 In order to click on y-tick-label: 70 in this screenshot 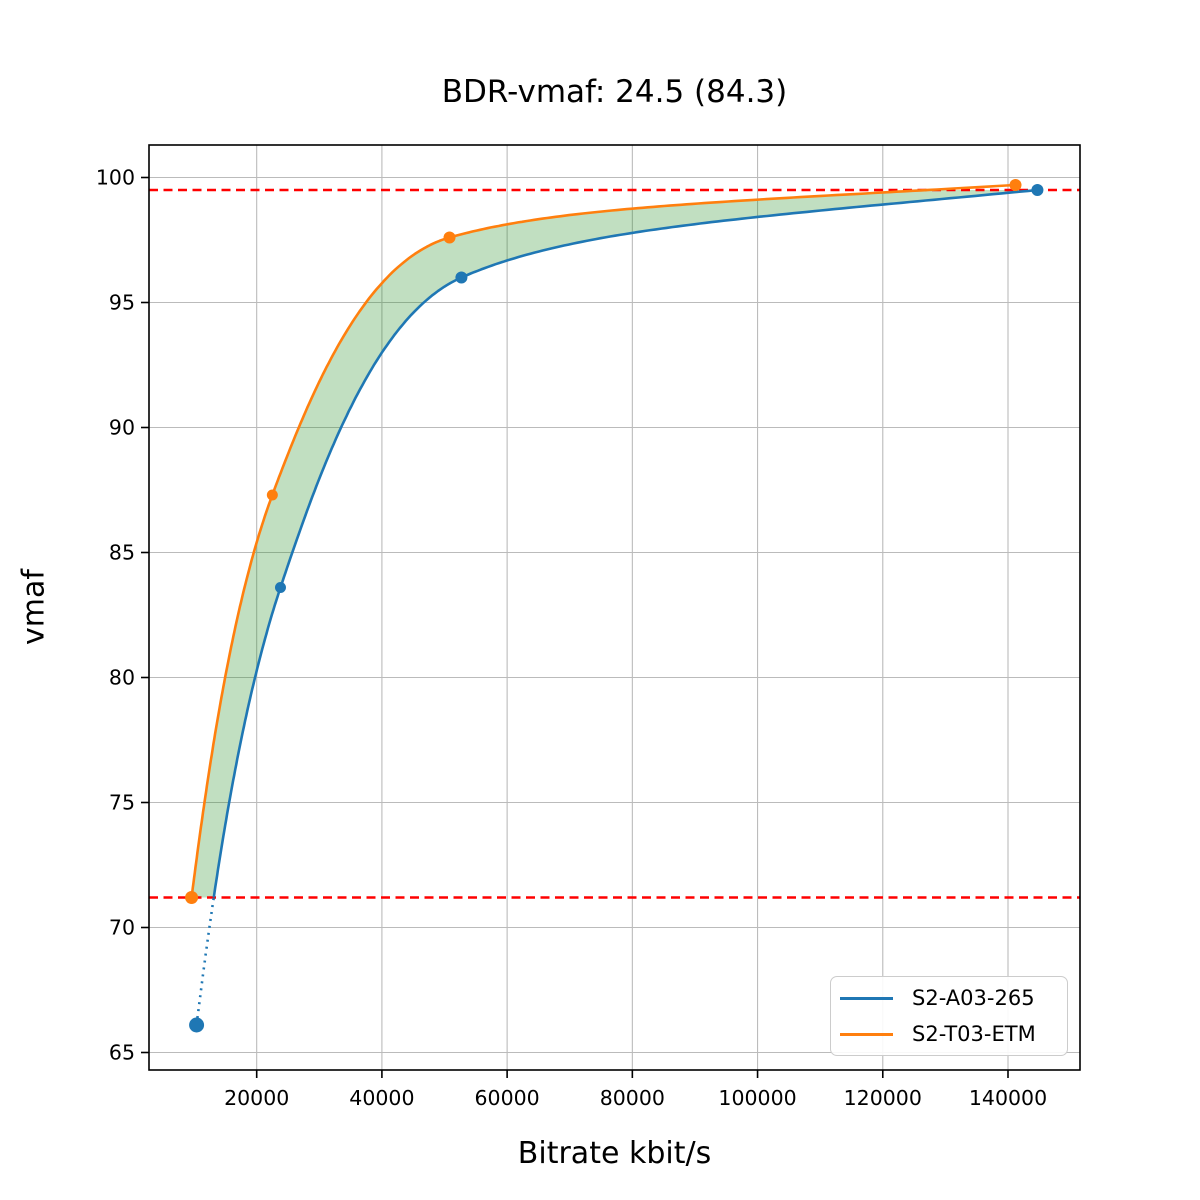, I will do `click(122, 928)`.